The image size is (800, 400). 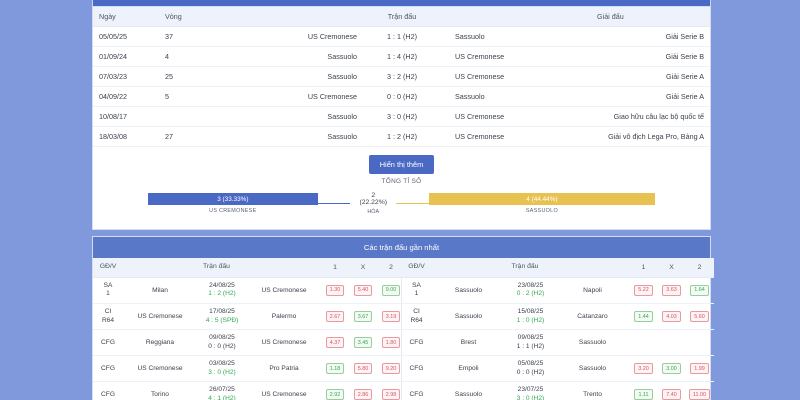 I want to click on recent-competition: CI R64, so click(x=416, y=317).